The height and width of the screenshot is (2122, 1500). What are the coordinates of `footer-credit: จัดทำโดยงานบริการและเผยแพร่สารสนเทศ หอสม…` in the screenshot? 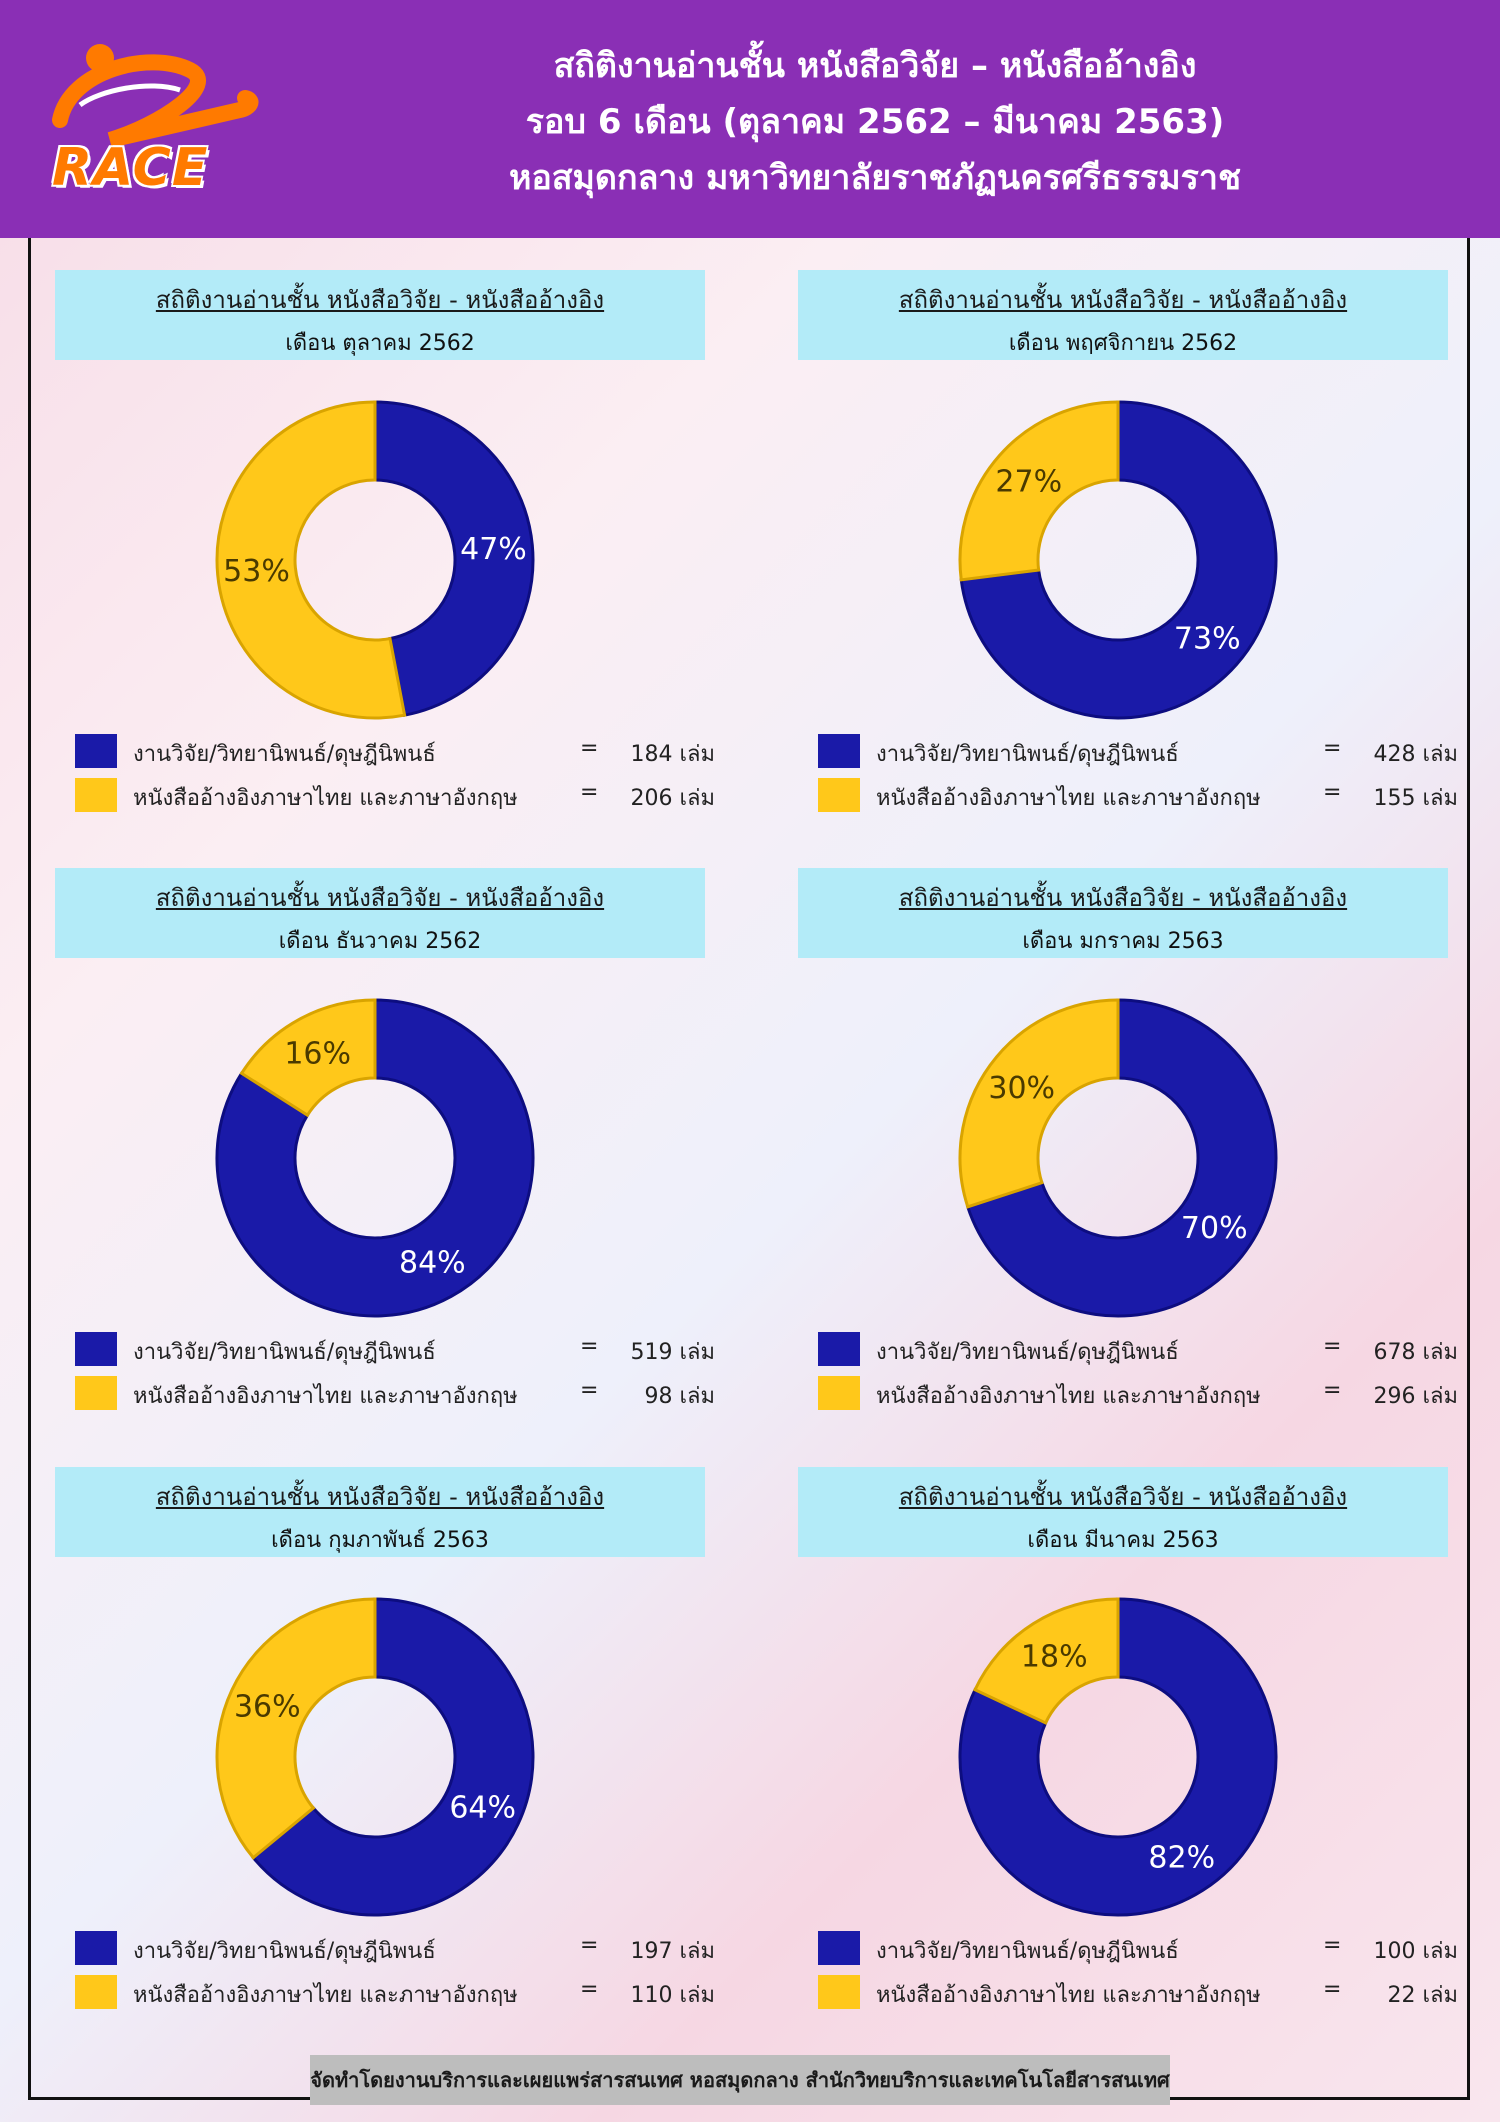 It's located at (740, 2080).